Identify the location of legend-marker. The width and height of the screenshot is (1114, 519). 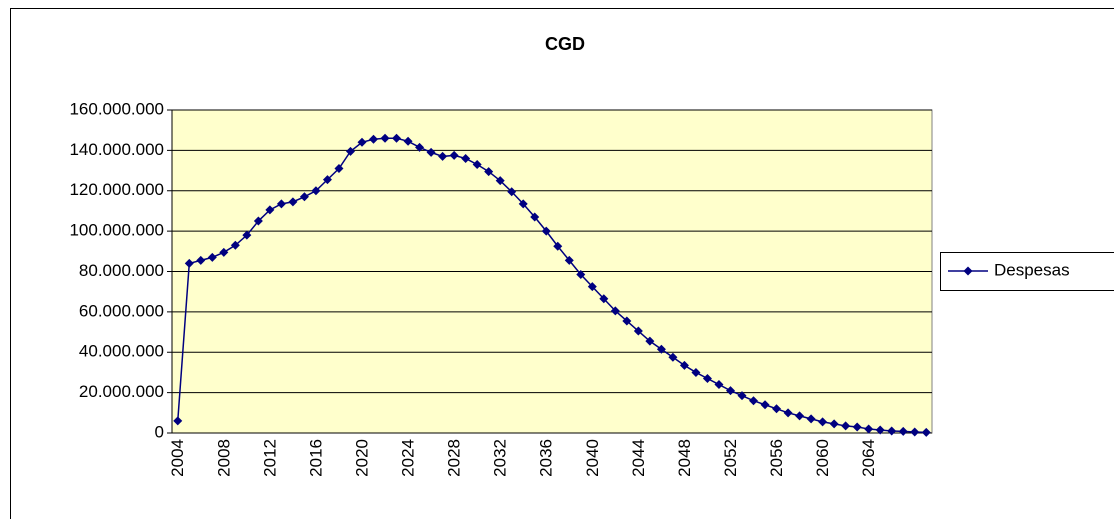
(968, 271).